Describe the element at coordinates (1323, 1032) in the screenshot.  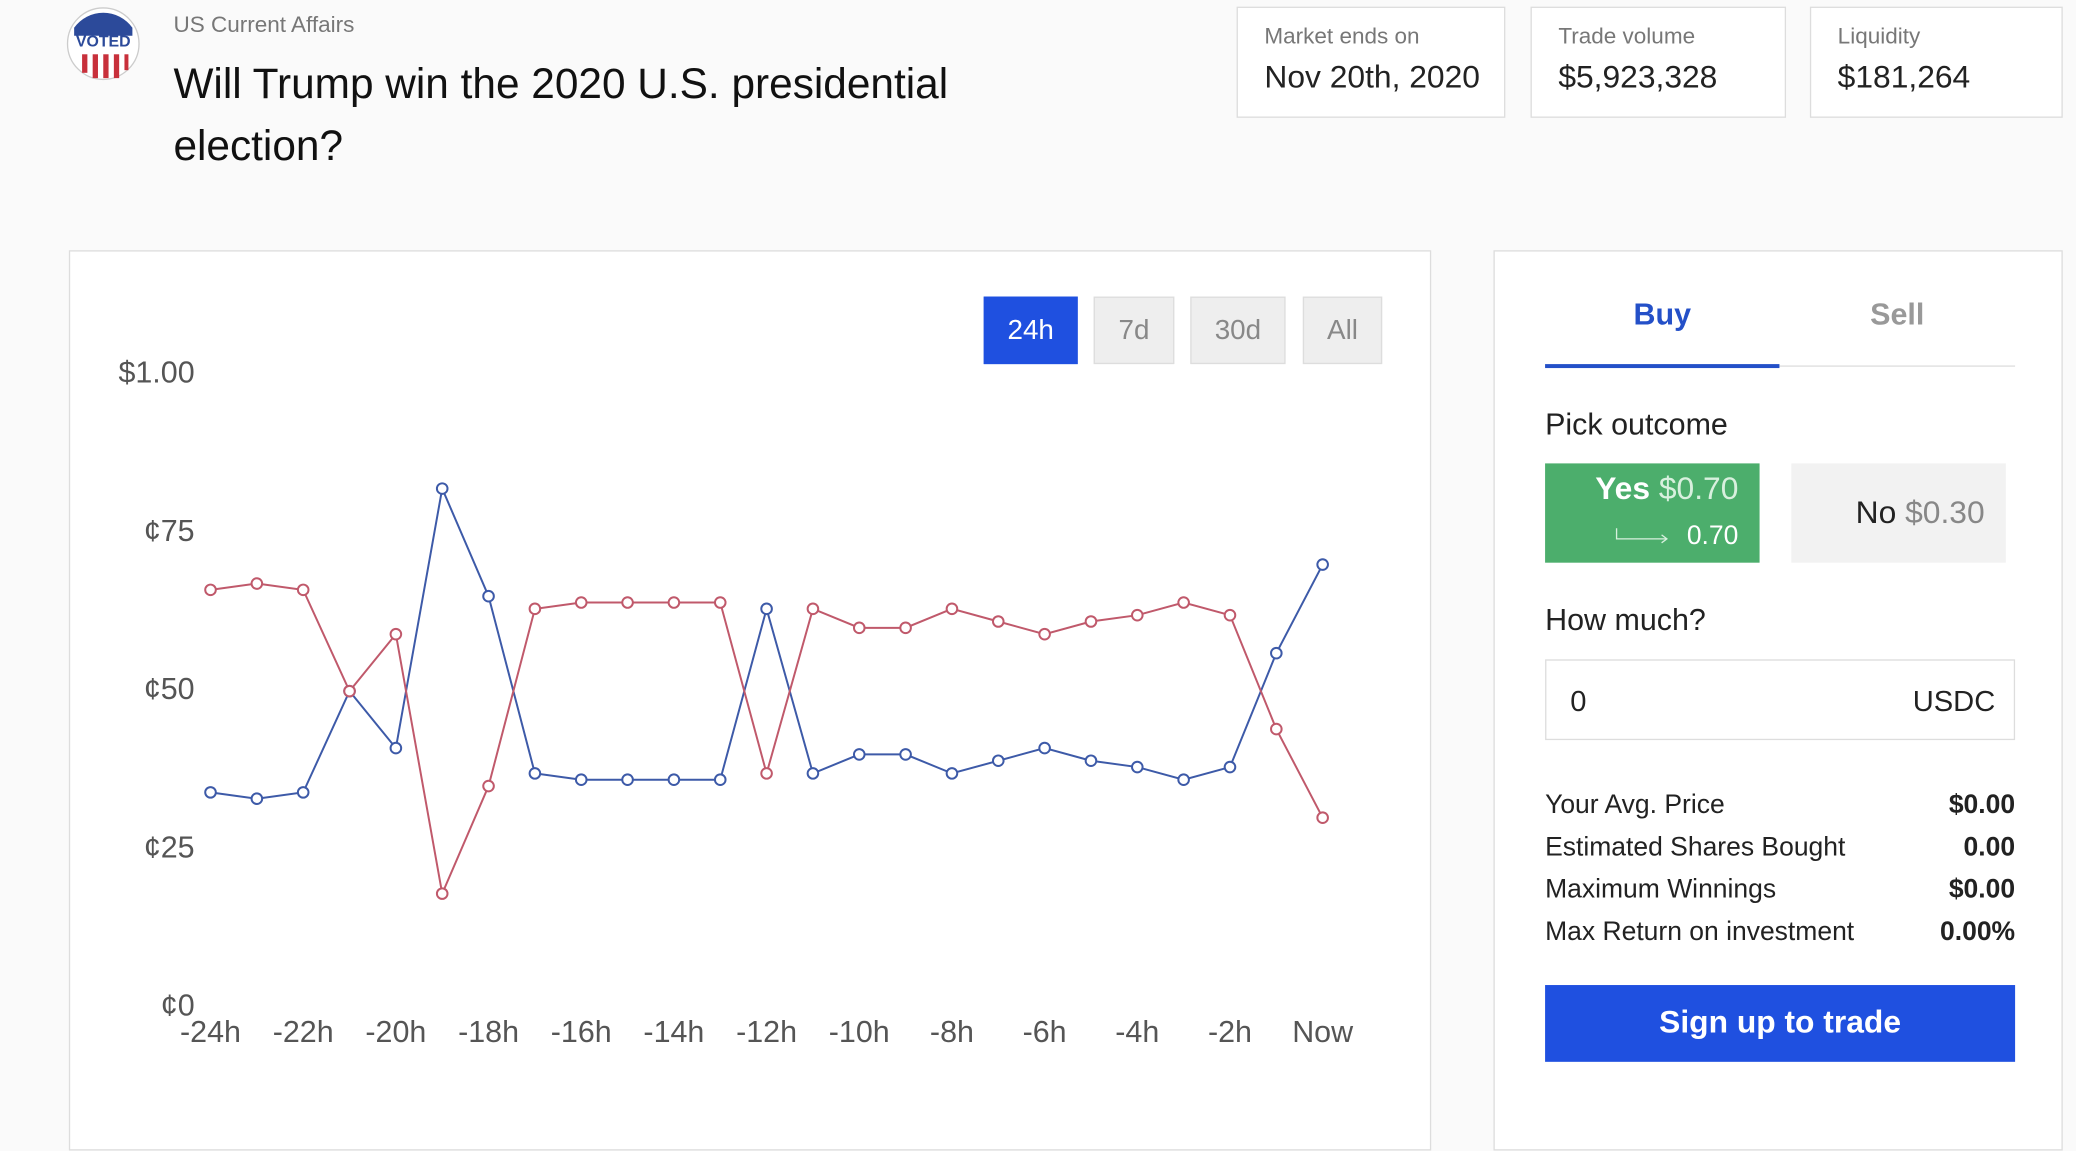
I see `x-tick-label: Now` at that location.